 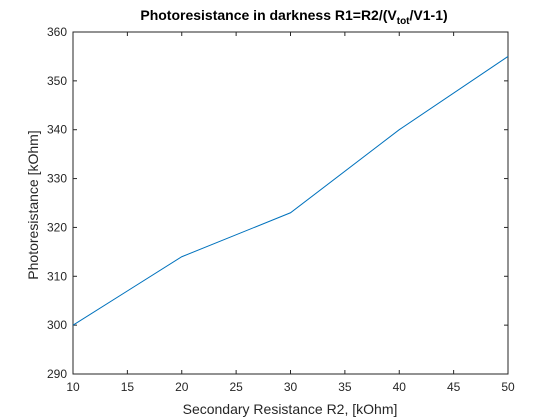 I want to click on y-tick-label: 350, so click(x=57, y=81).